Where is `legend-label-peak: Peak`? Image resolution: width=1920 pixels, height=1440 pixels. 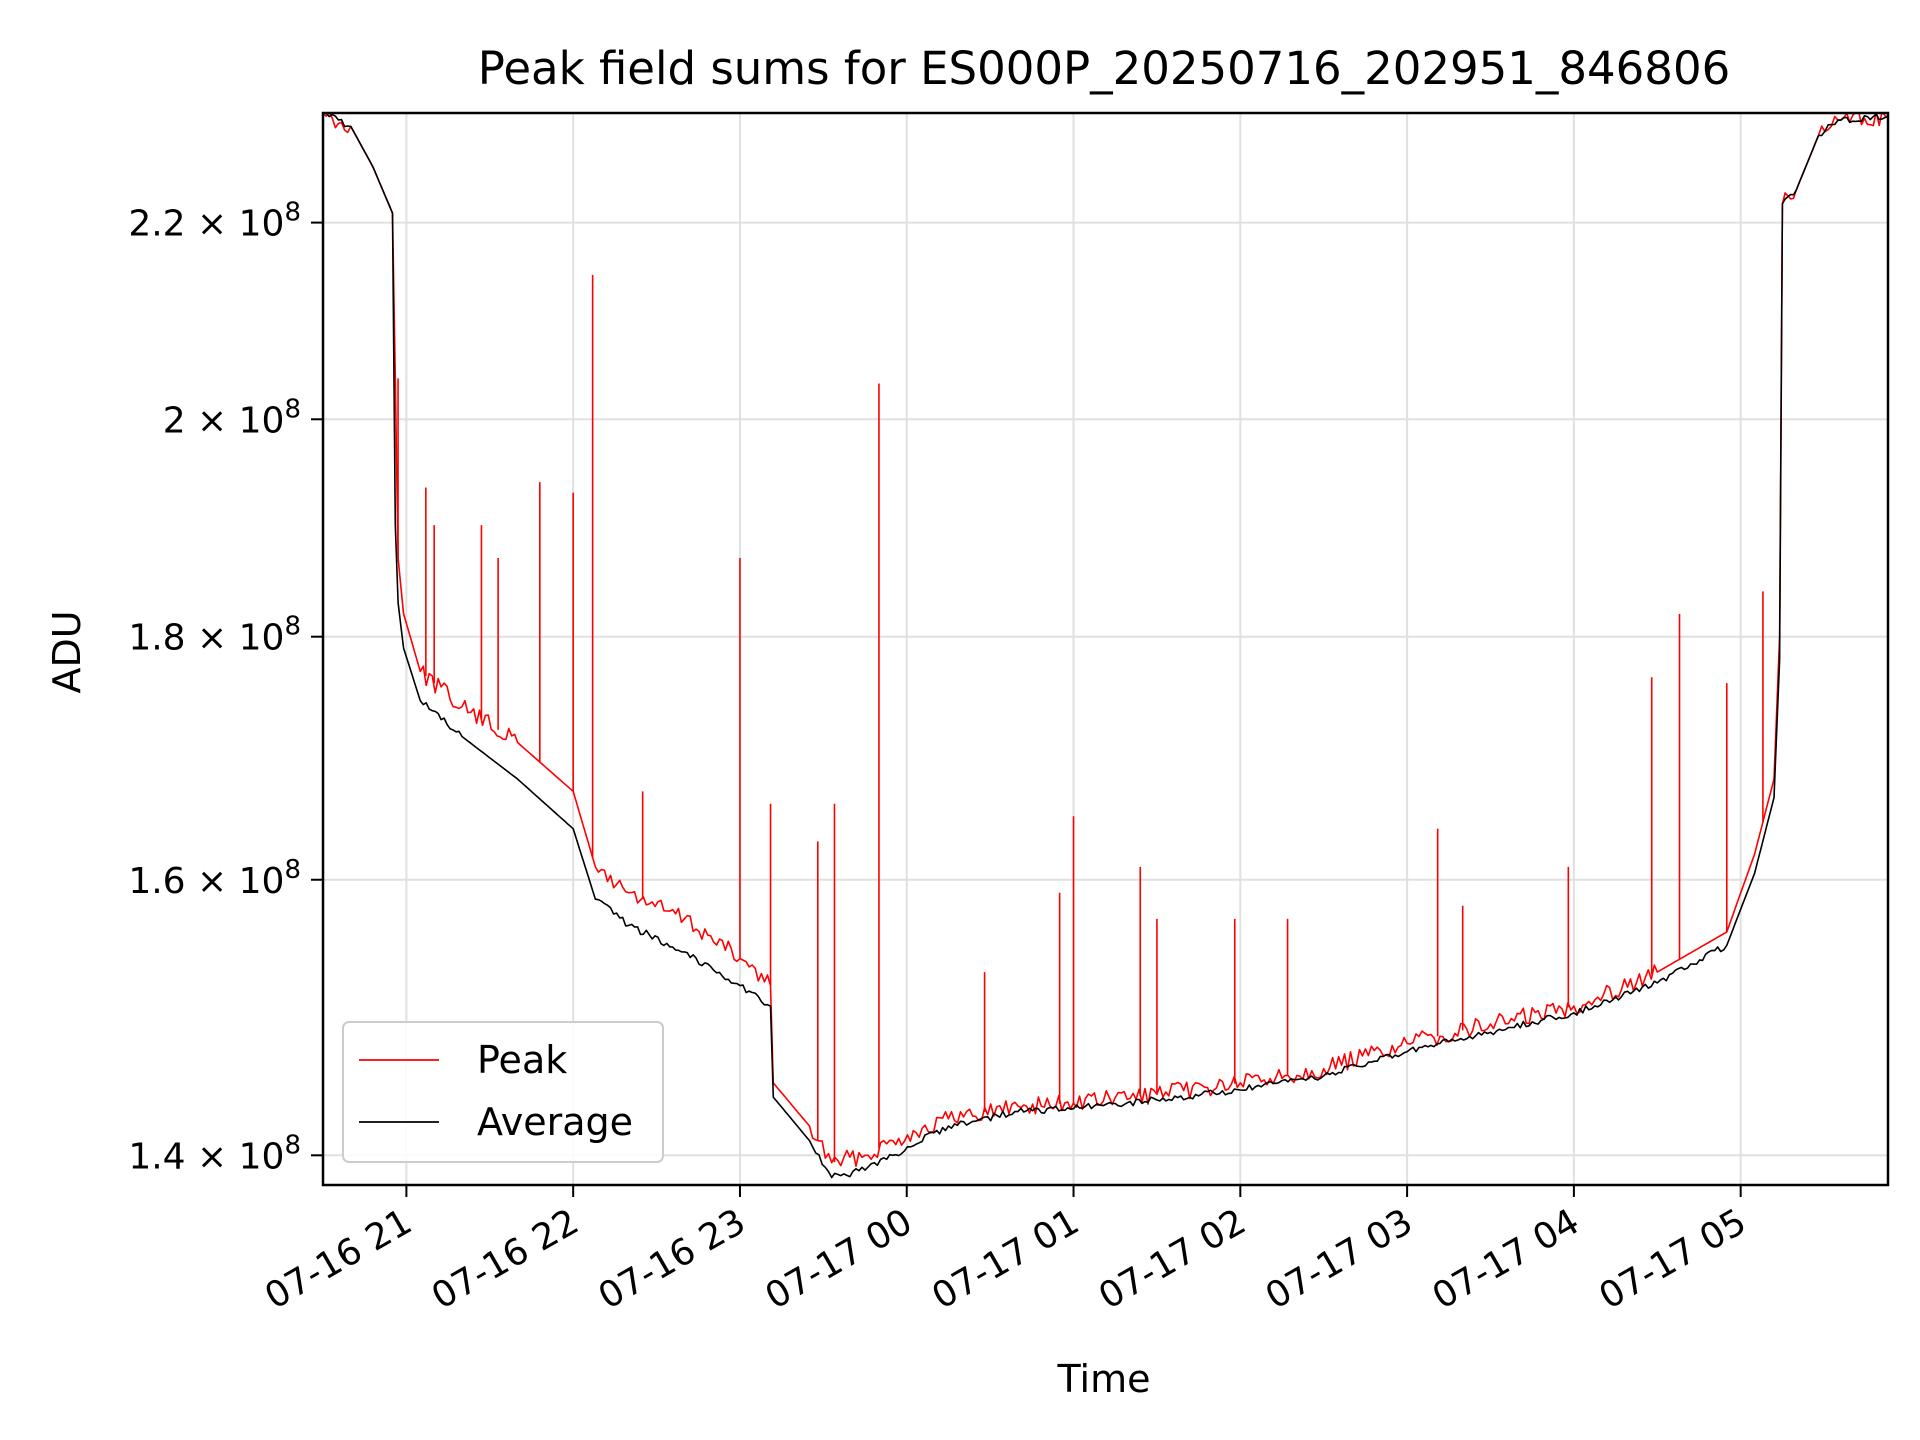
legend-label-peak: Peak is located at coordinates (522, 1060).